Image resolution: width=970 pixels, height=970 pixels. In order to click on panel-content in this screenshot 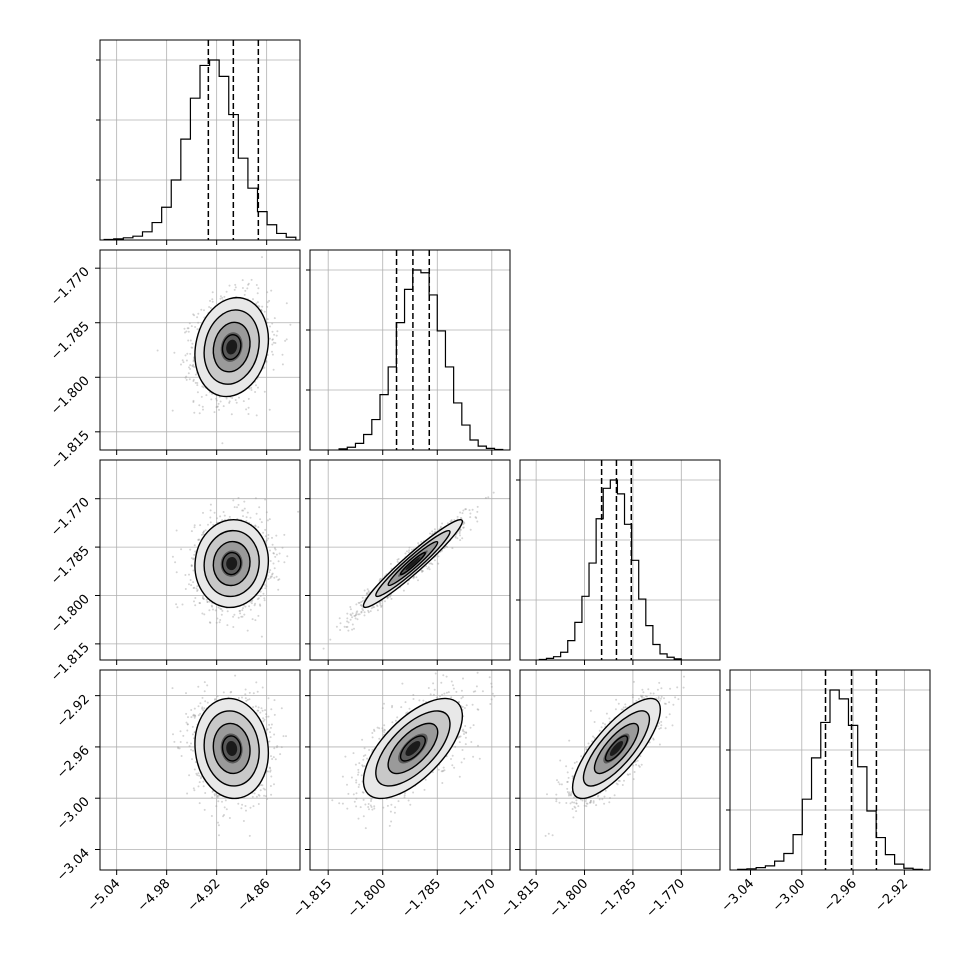, I will do `click(200, 560)`.